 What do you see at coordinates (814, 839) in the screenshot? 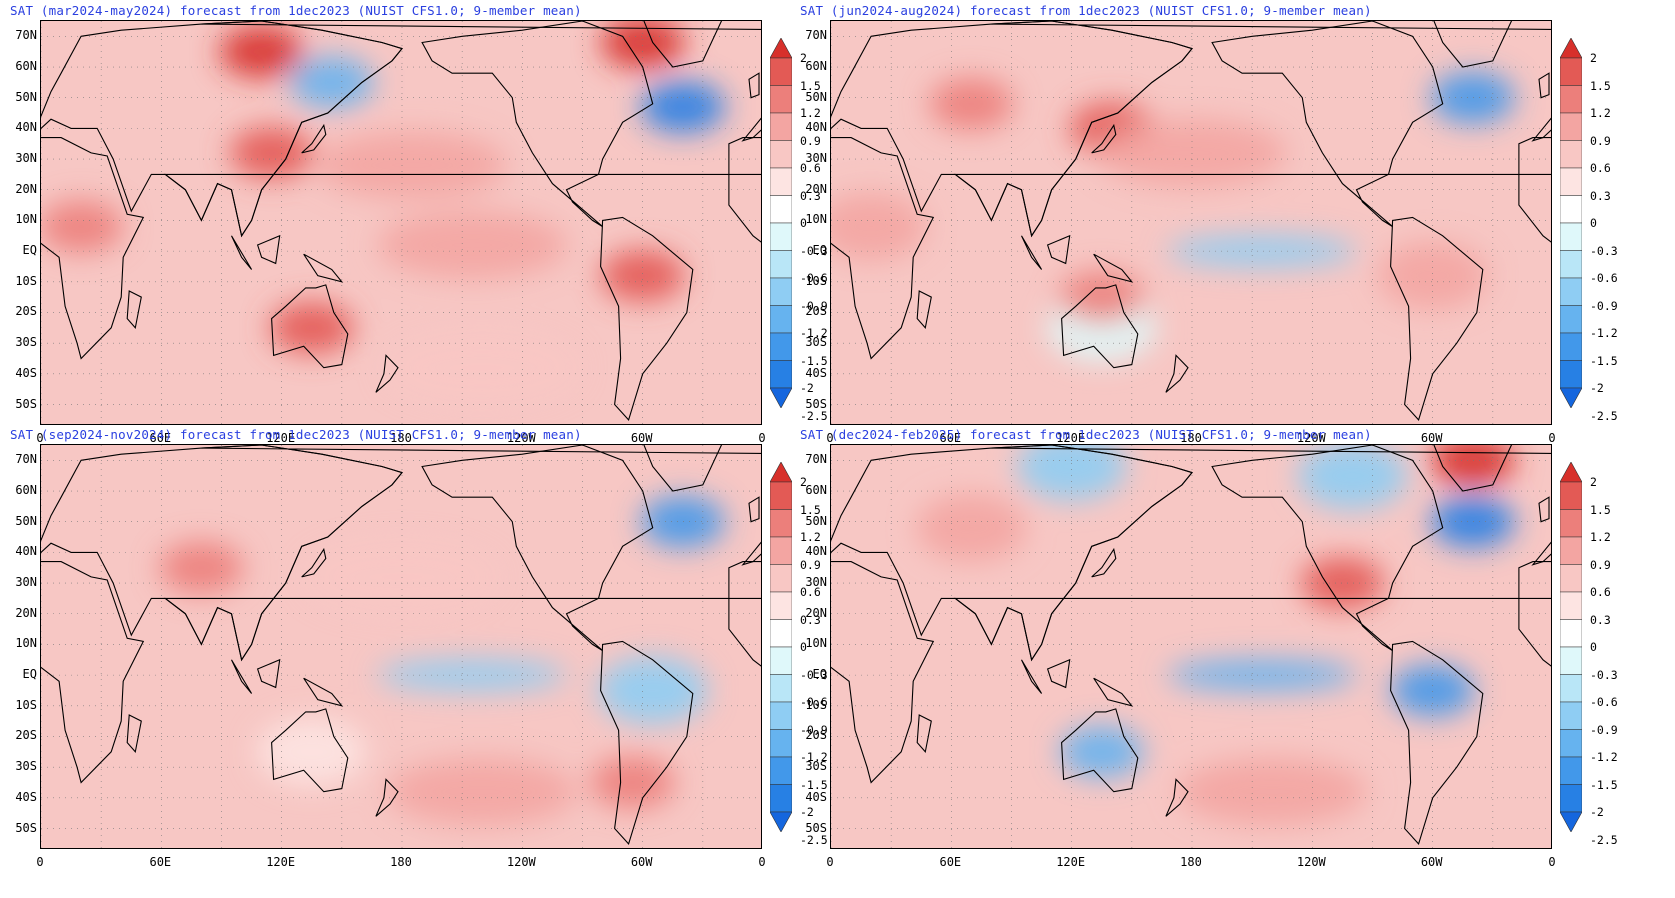
I see `colorbar-label: -2.5` at bounding box center [814, 839].